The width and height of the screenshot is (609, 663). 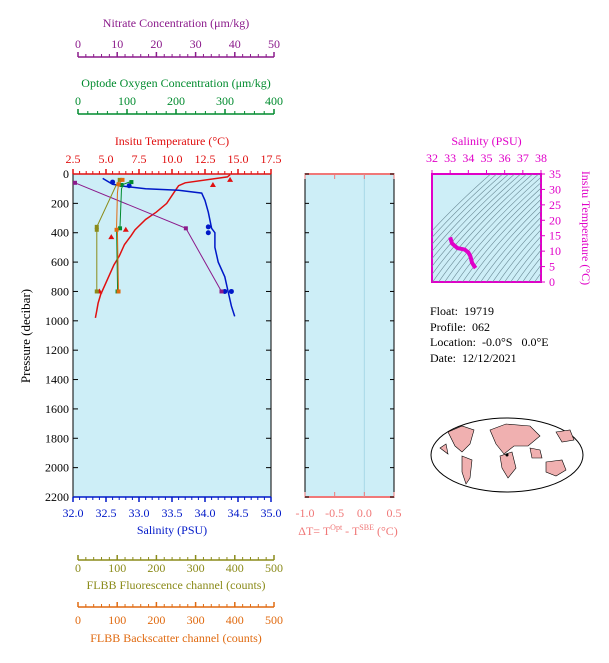 I want to click on salinity-tick-label: 34.0, so click(x=205, y=513).